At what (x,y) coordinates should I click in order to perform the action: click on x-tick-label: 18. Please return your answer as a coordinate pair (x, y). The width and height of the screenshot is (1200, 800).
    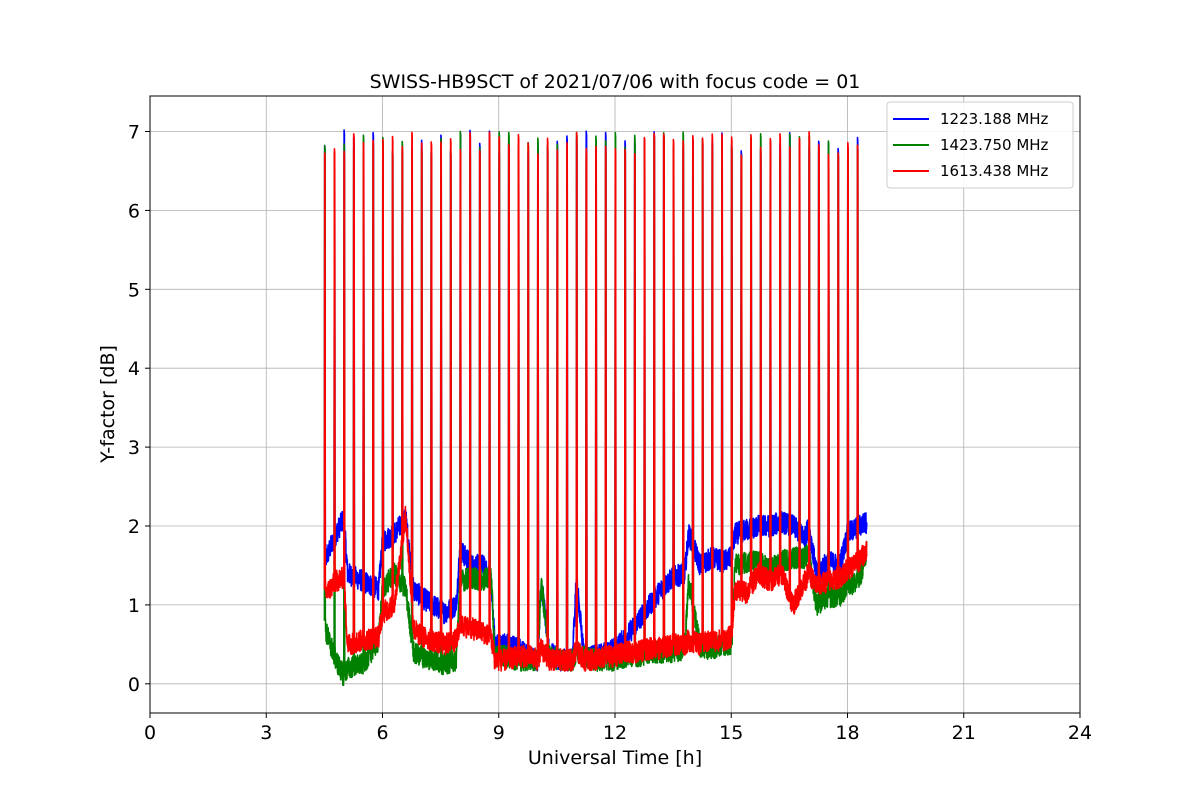
    Looking at the image, I should click on (847, 733).